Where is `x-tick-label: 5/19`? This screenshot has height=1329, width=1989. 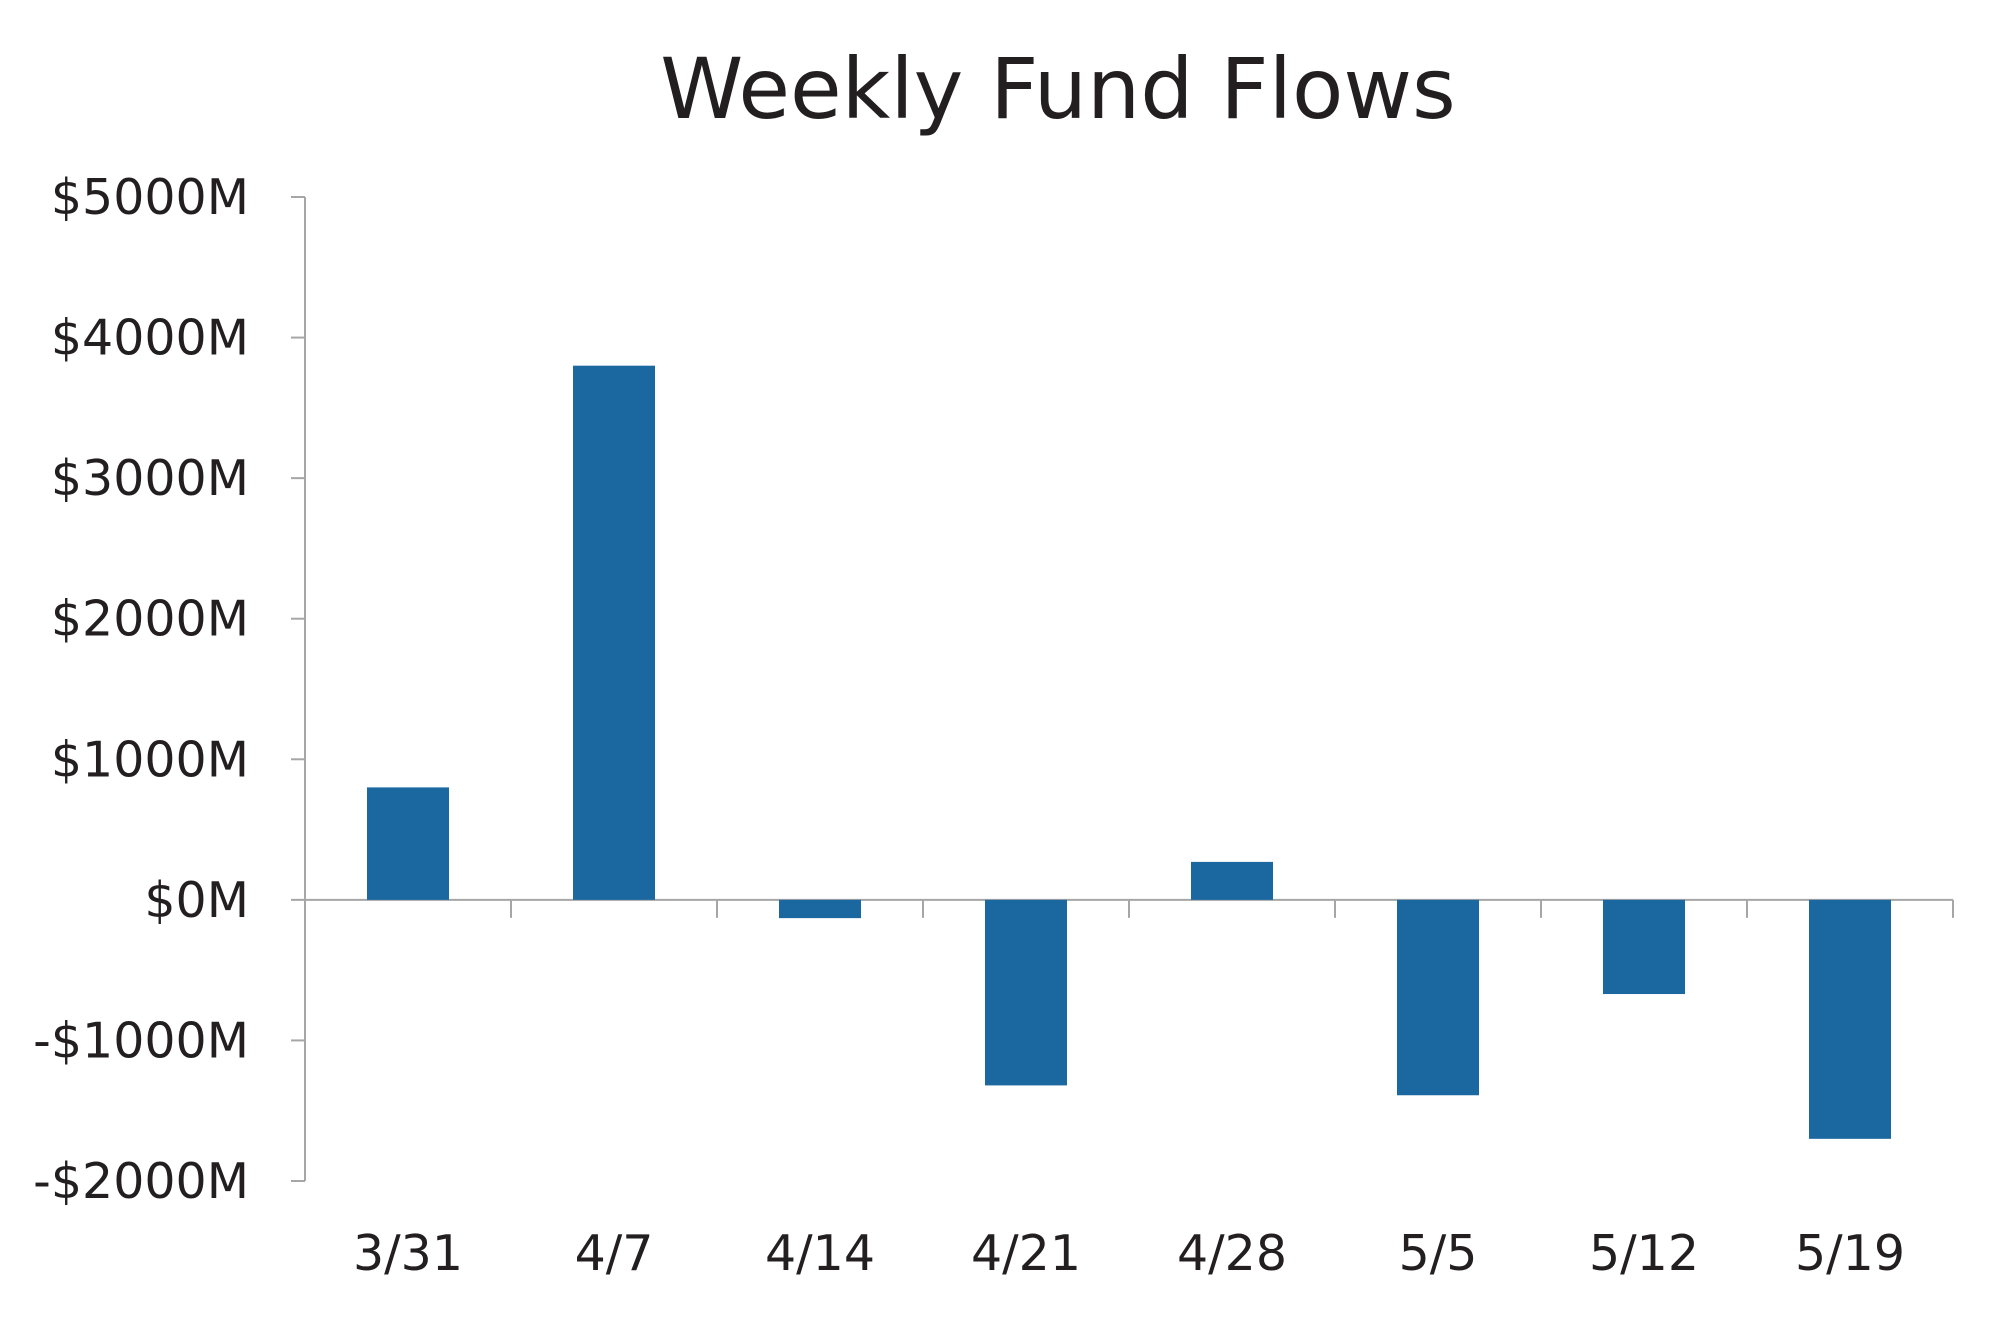
x-tick-label: 5/19 is located at coordinates (1850, 1253).